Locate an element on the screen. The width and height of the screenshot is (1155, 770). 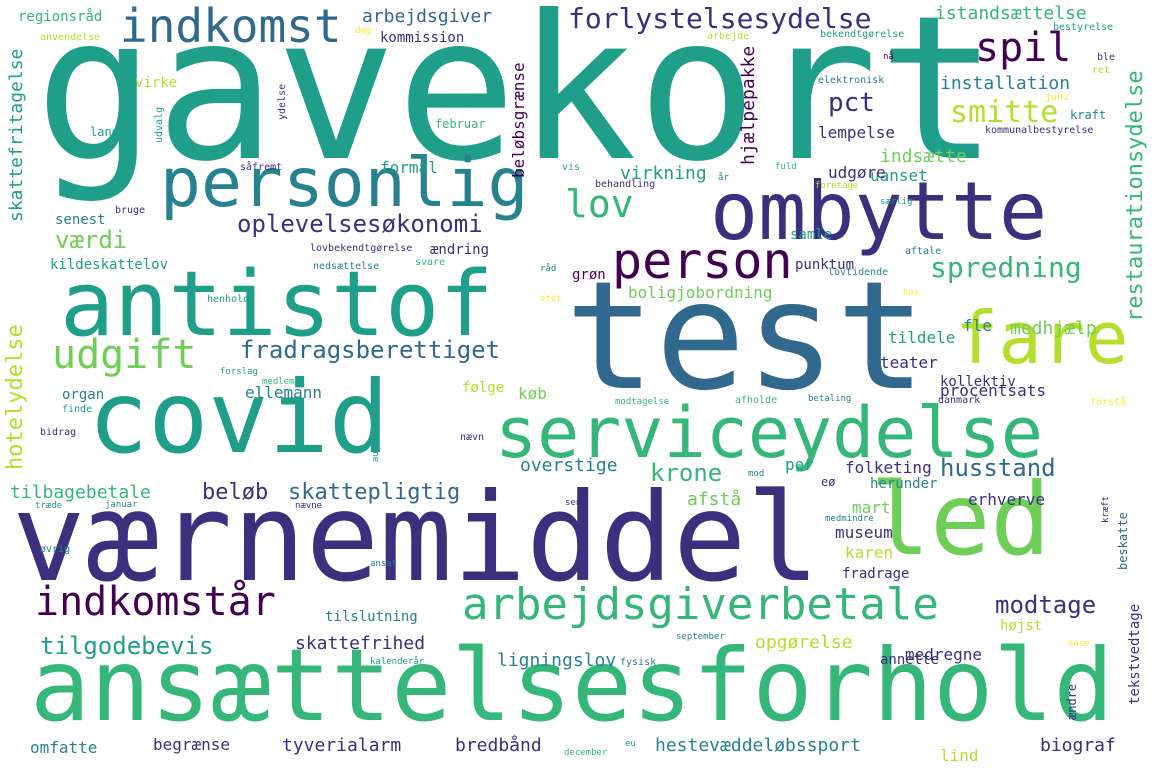
word-husstand: husstand is located at coordinates (998, 468).